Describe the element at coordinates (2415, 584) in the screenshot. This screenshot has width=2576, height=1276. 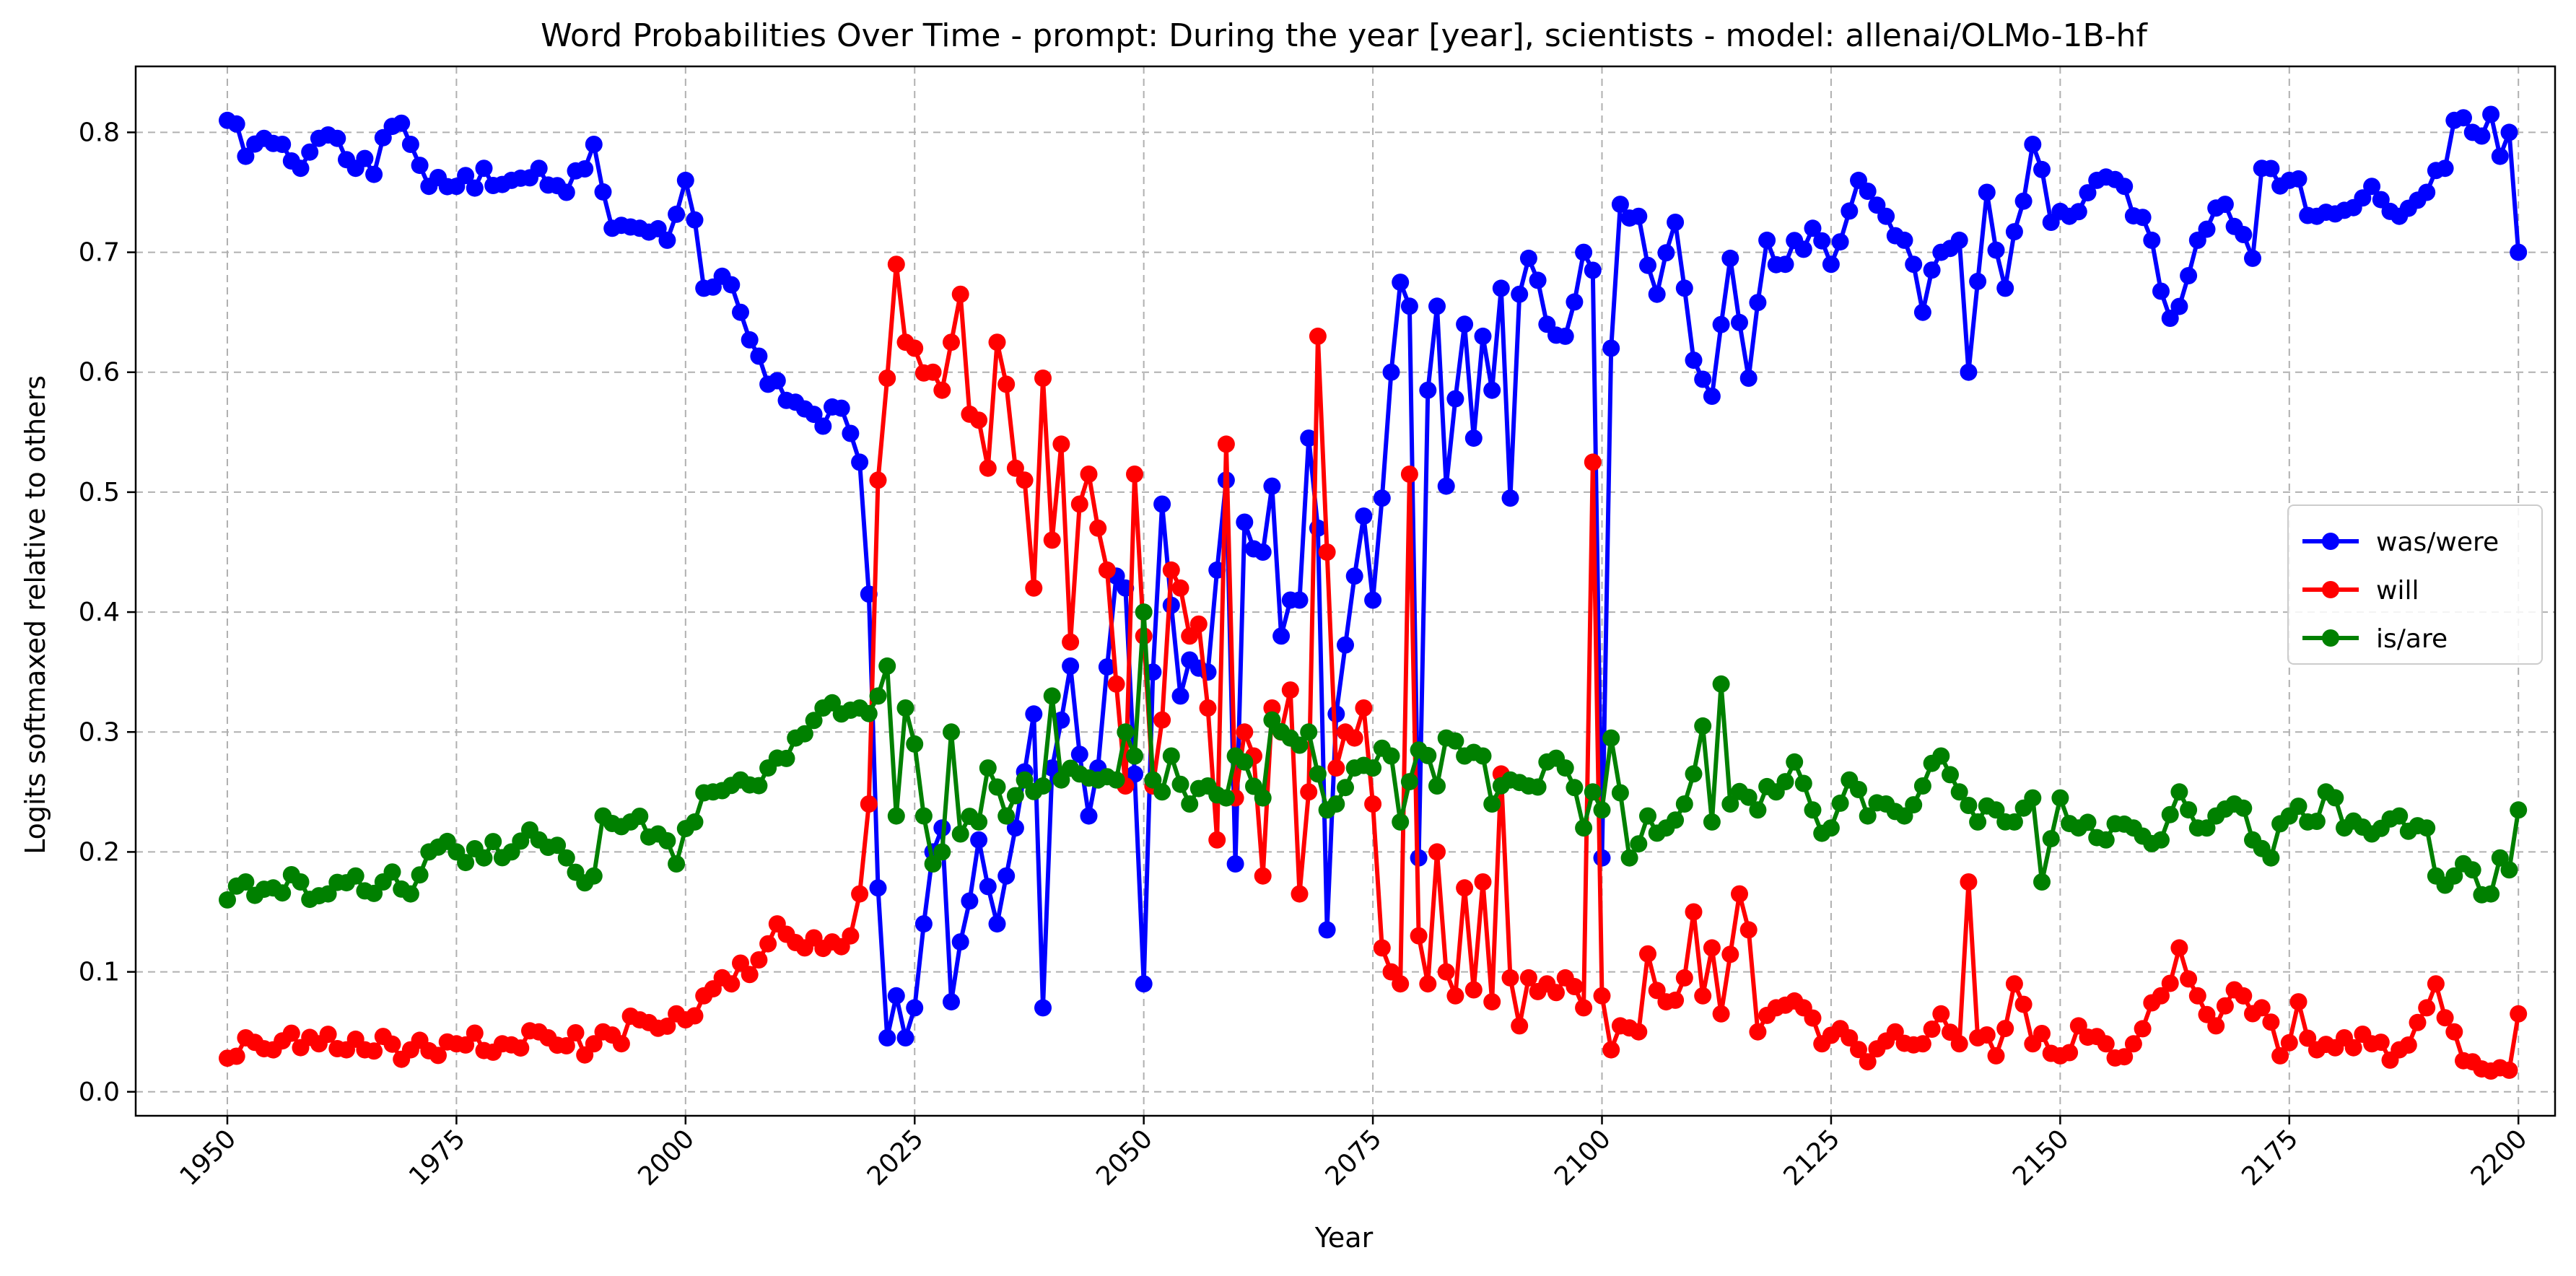
I see `legend: was/were will is/are` at that location.